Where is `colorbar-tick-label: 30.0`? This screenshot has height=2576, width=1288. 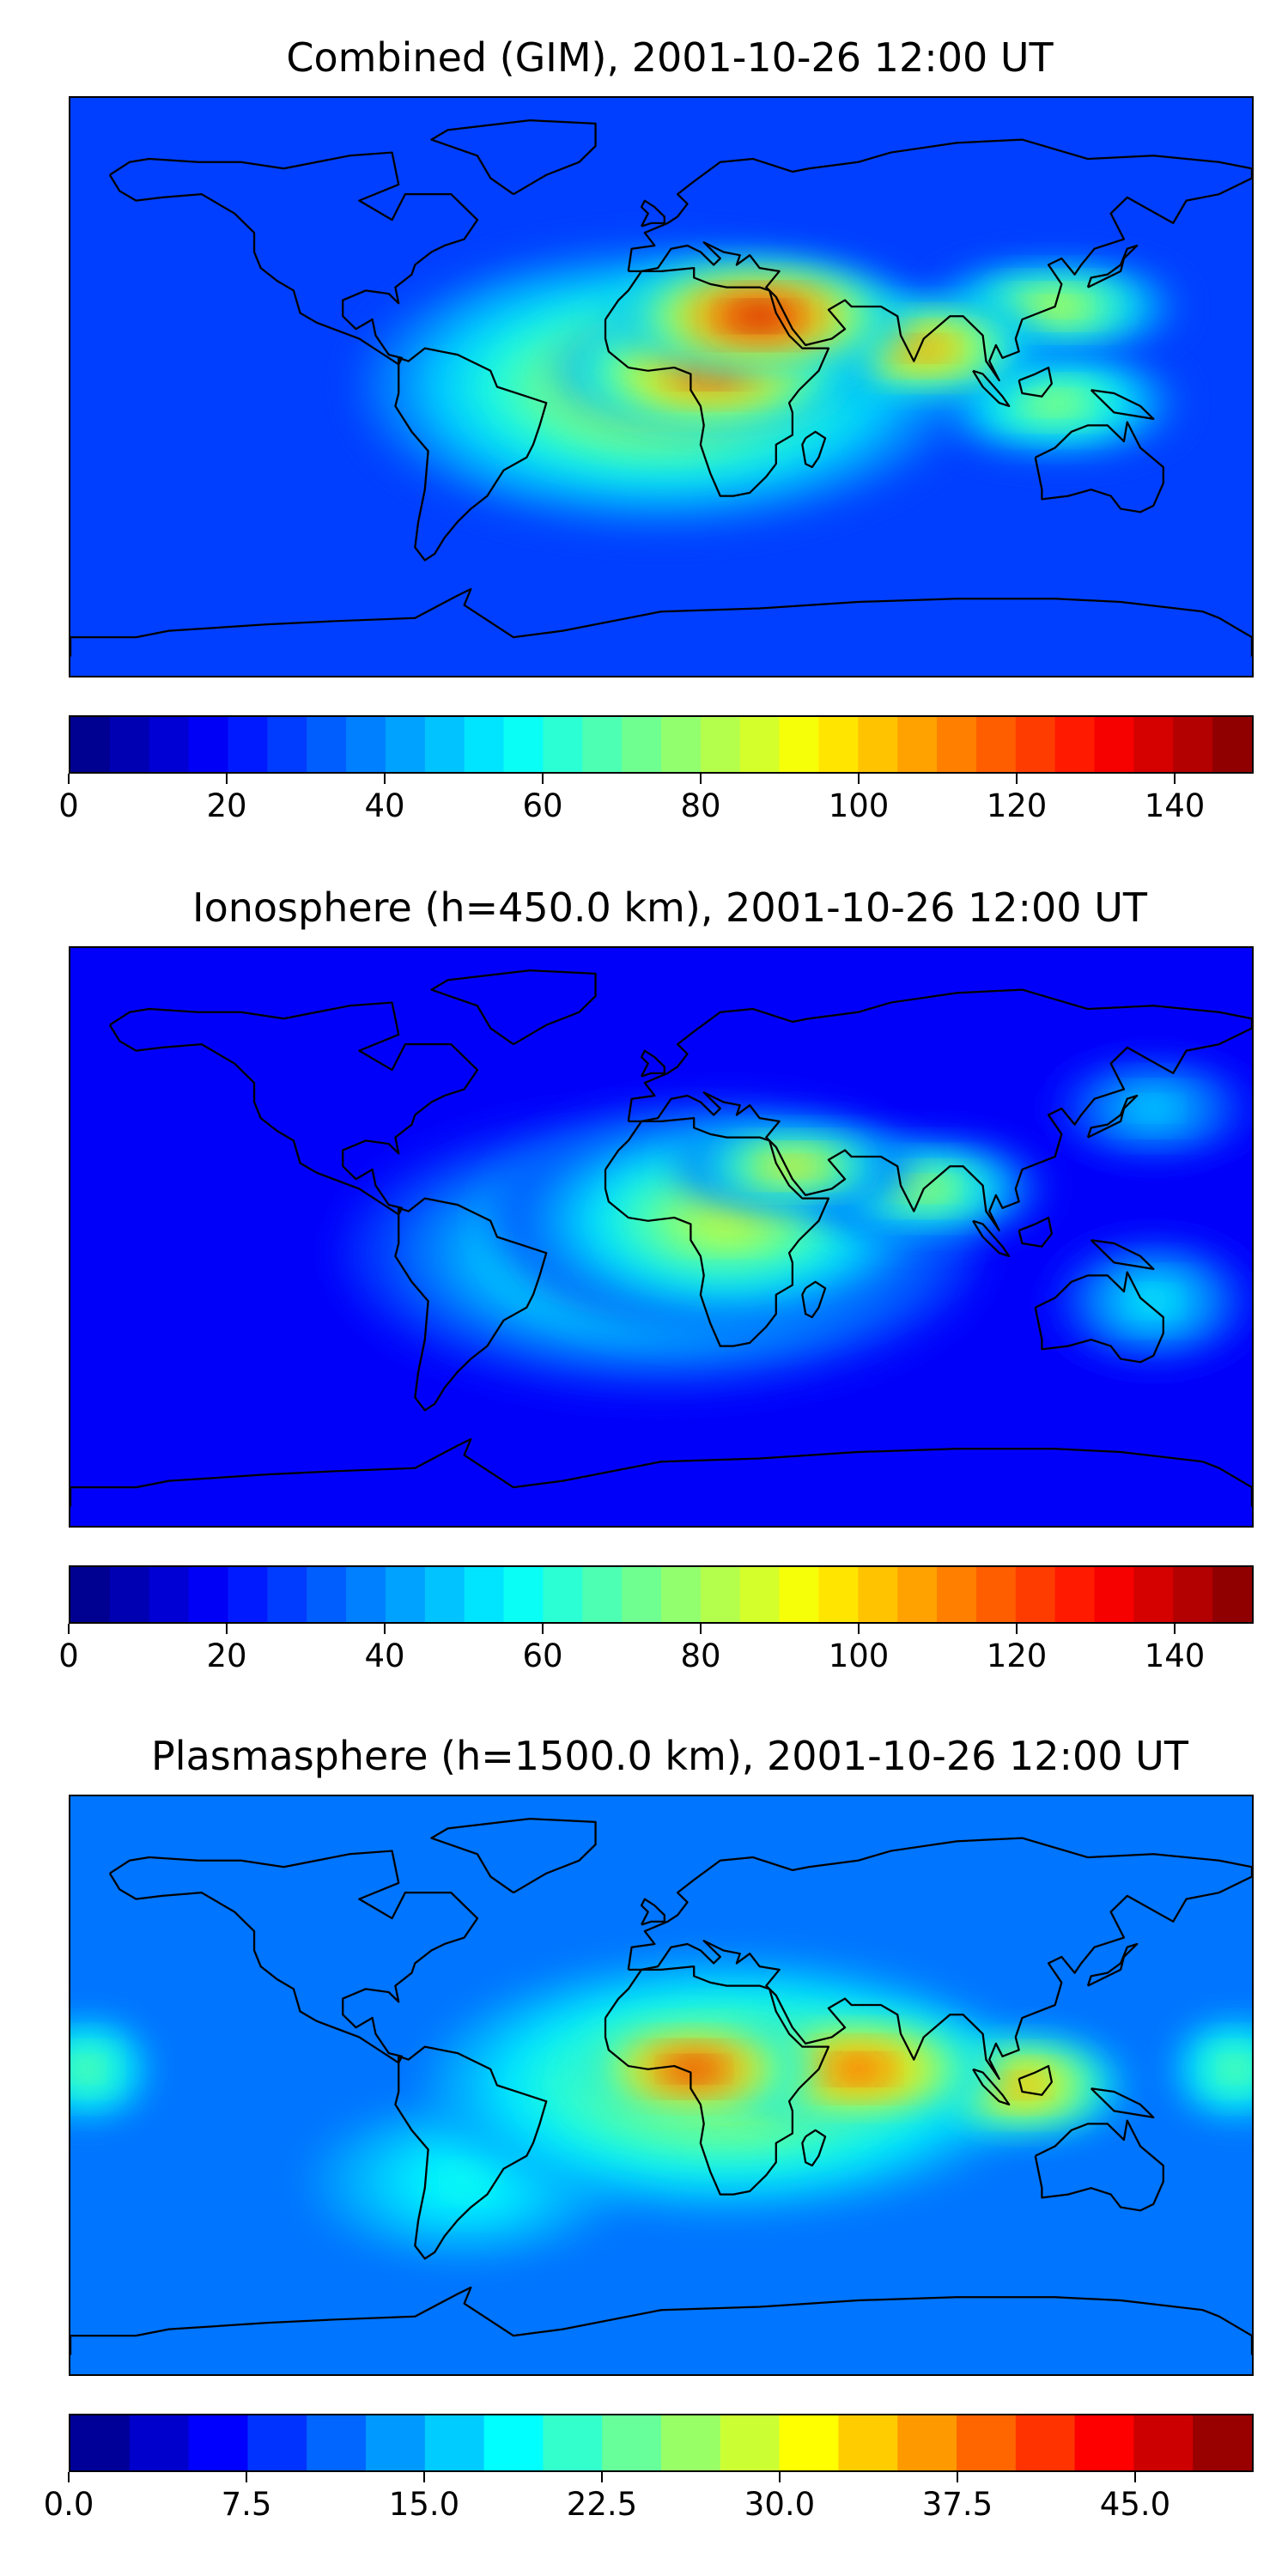
colorbar-tick-label: 30.0 is located at coordinates (780, 2504).